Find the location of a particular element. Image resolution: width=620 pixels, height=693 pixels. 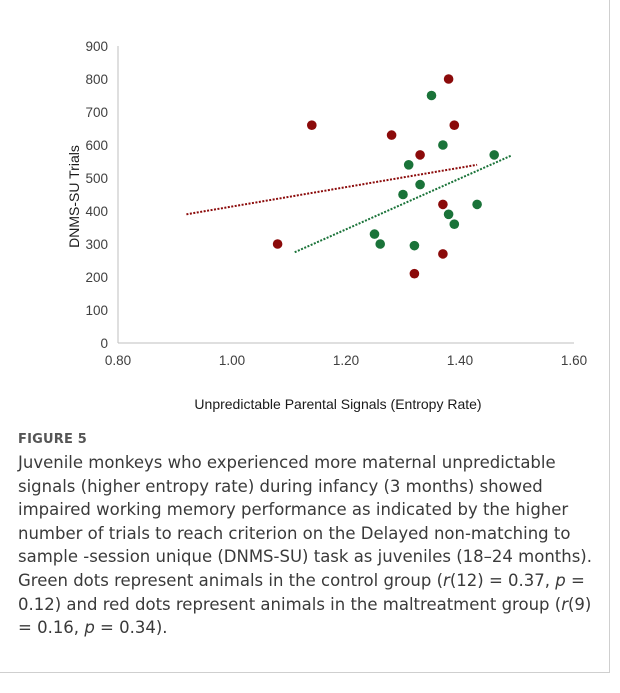

caption-part: = 0.34). is located at coordinates (131, 628).